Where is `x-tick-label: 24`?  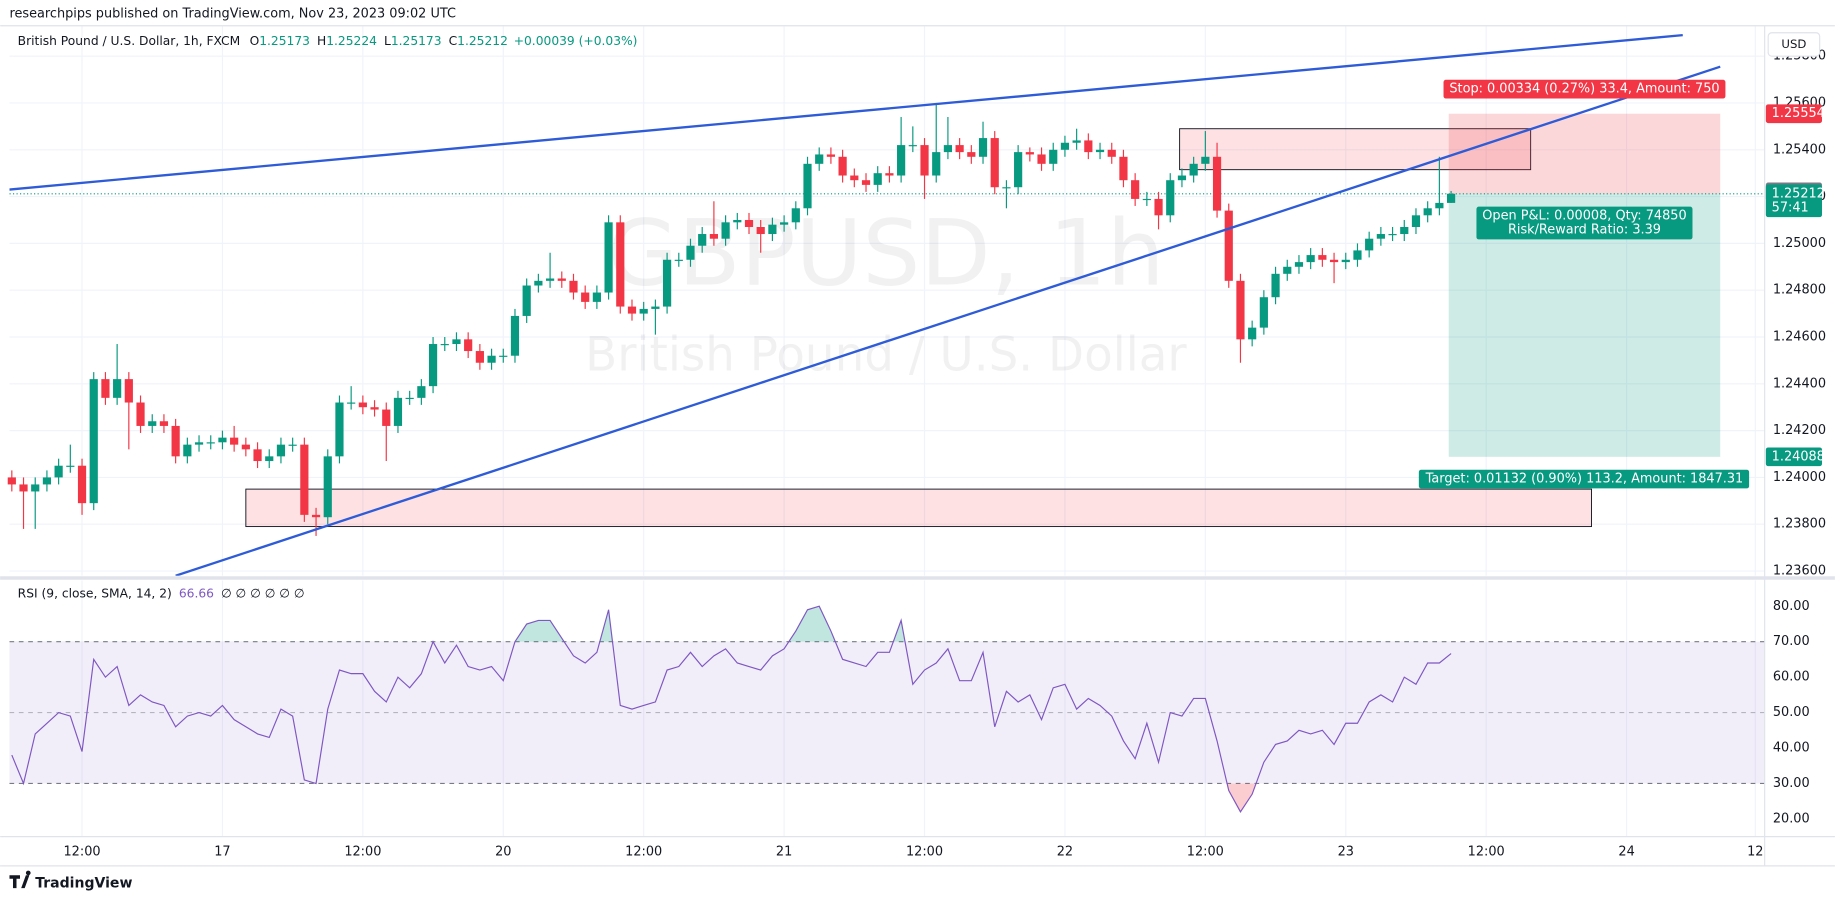
x-tick-label: 24 is located at coordinates (1626, 851).